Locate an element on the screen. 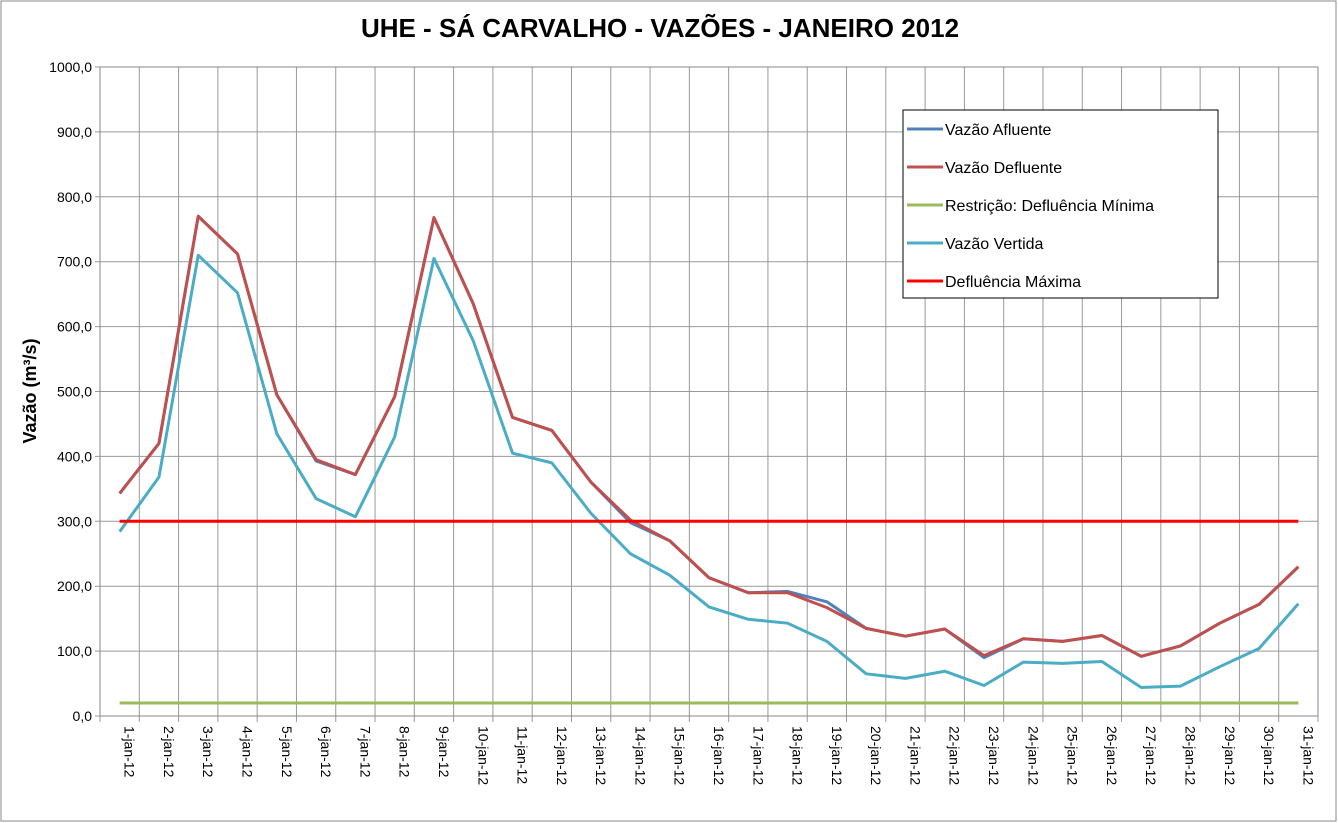 This screenshot has height=823, width=1338. x-tick-label: 20-jan-12 is located at coordinates (876, 755).